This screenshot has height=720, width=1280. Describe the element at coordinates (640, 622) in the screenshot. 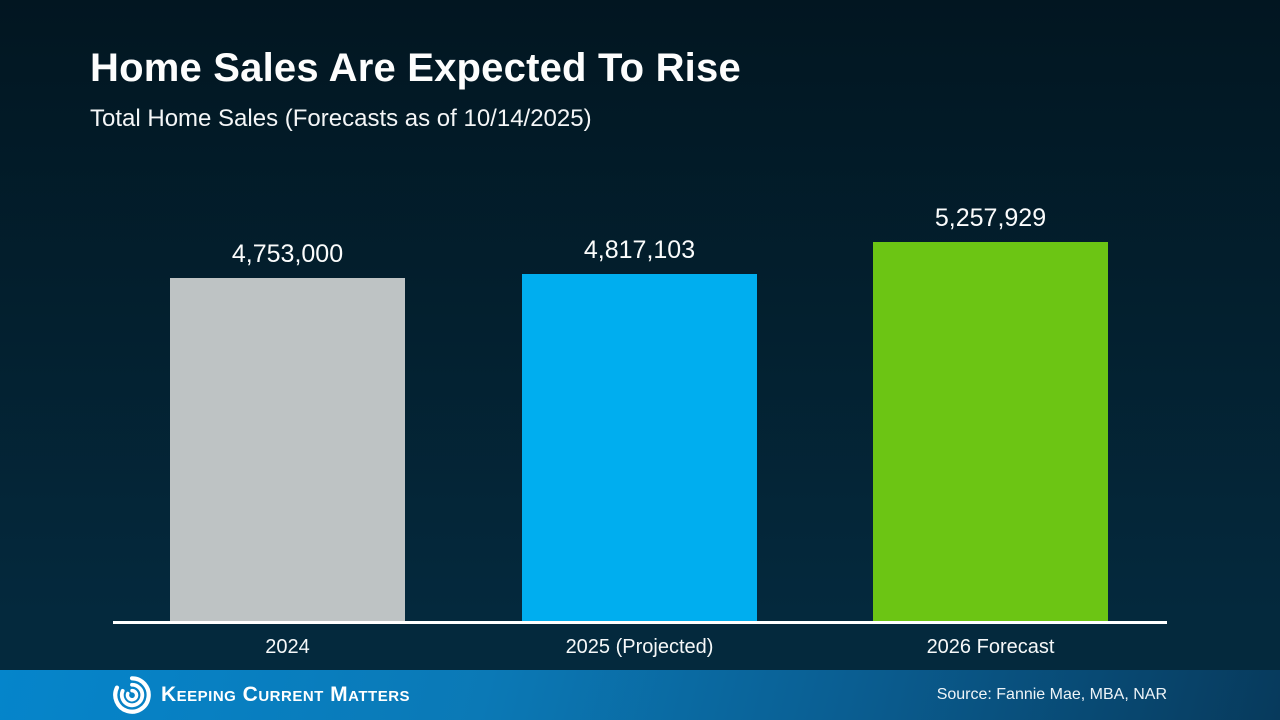

I see `x-axis-baseline` at that location.